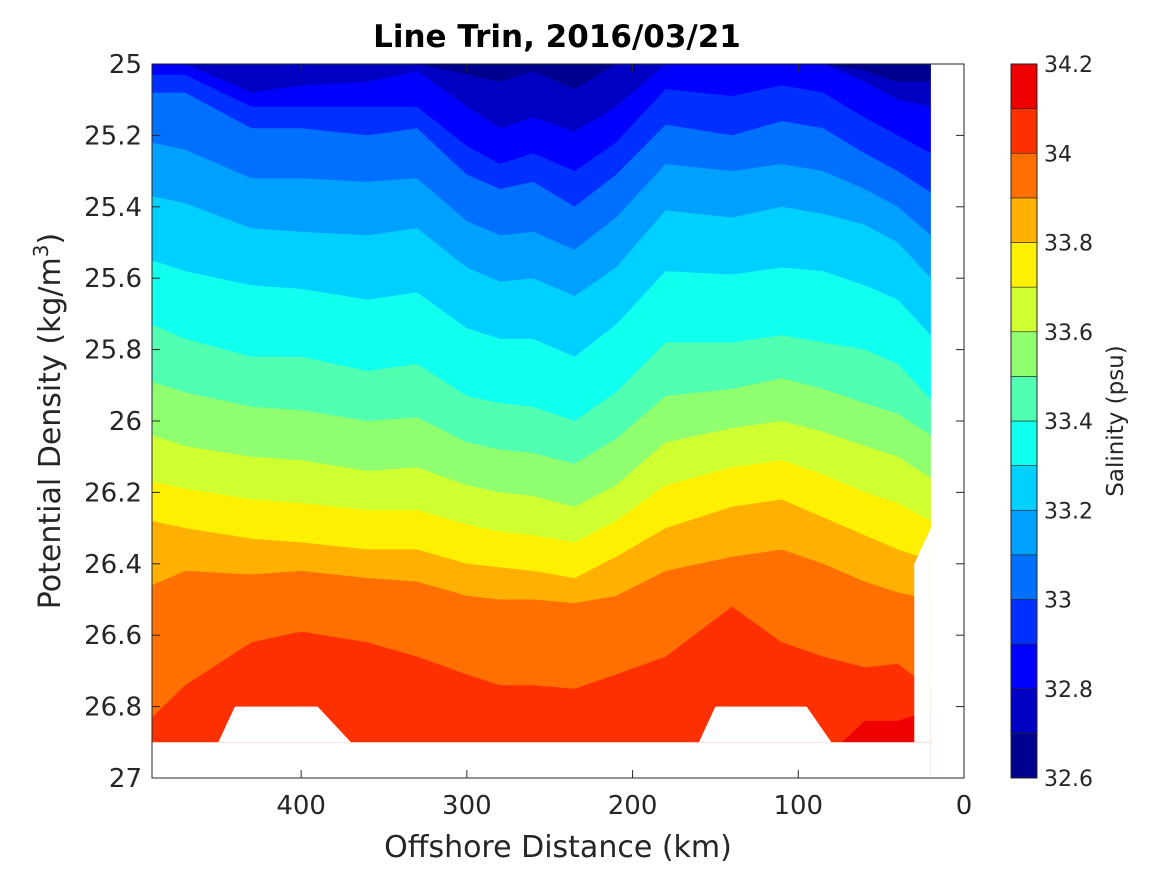 The image size is (1167, 875). I want to click on colorbar: 34.2 34 33.8 33.6 33.4 33.2 33 32.8 32.6, so click(1051, 422).